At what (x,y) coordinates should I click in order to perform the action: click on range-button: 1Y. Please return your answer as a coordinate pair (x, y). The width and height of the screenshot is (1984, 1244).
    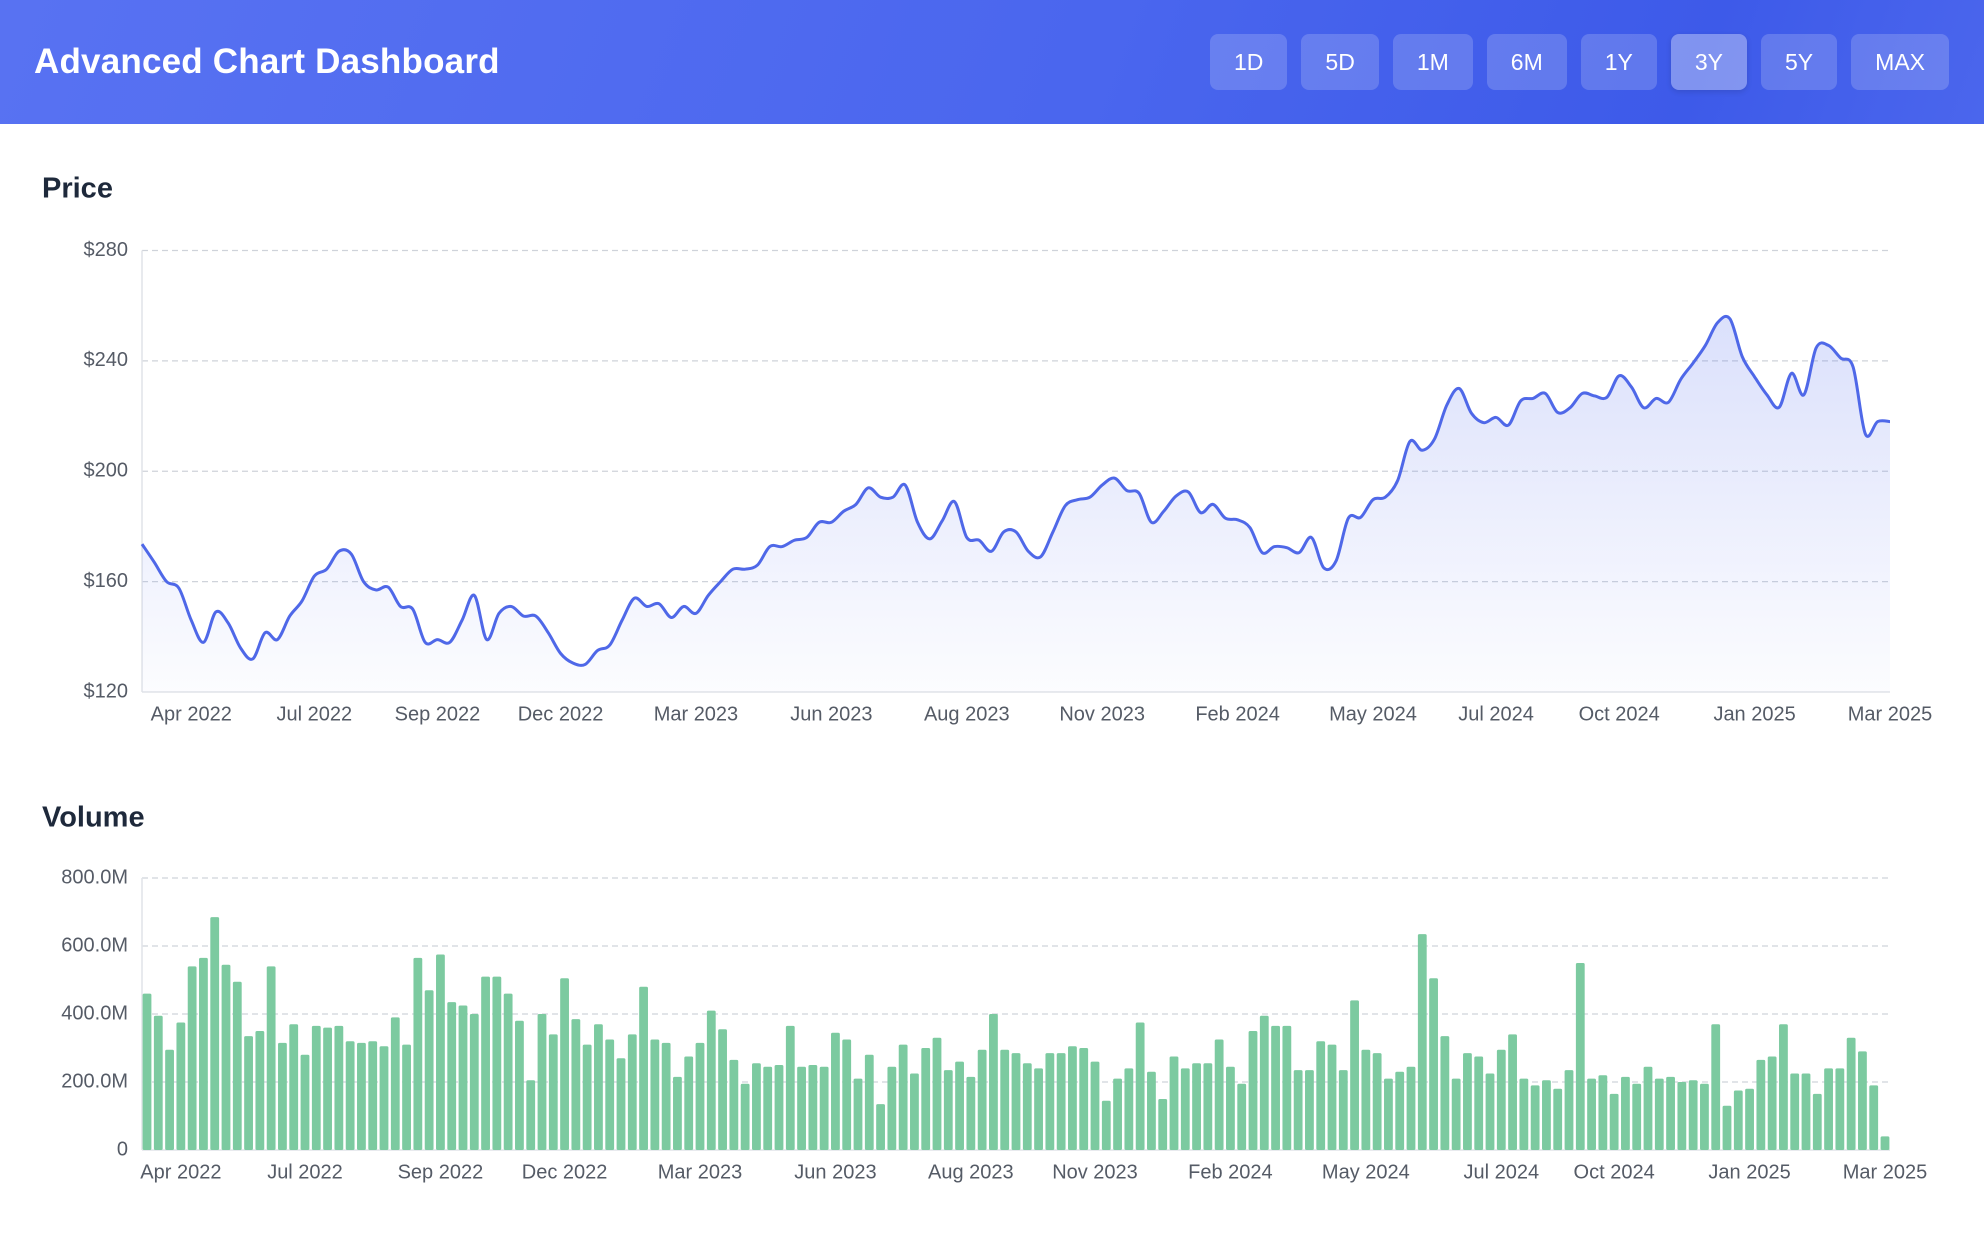
    Looking at the image, I should click on (1618, 62).